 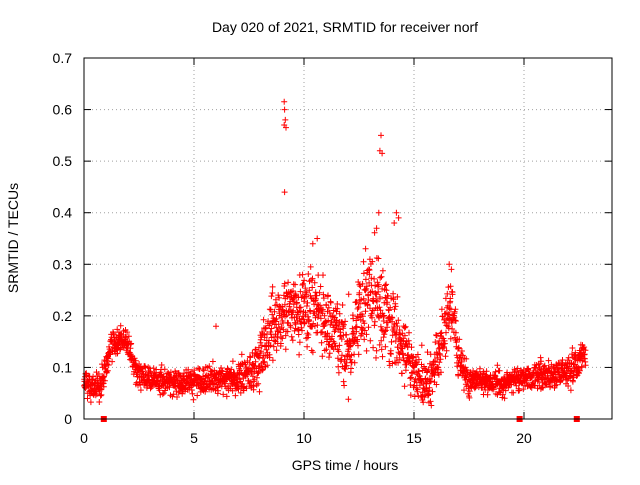 I want to click on y-tick-label: 0.5, so click(x=63, y=161).